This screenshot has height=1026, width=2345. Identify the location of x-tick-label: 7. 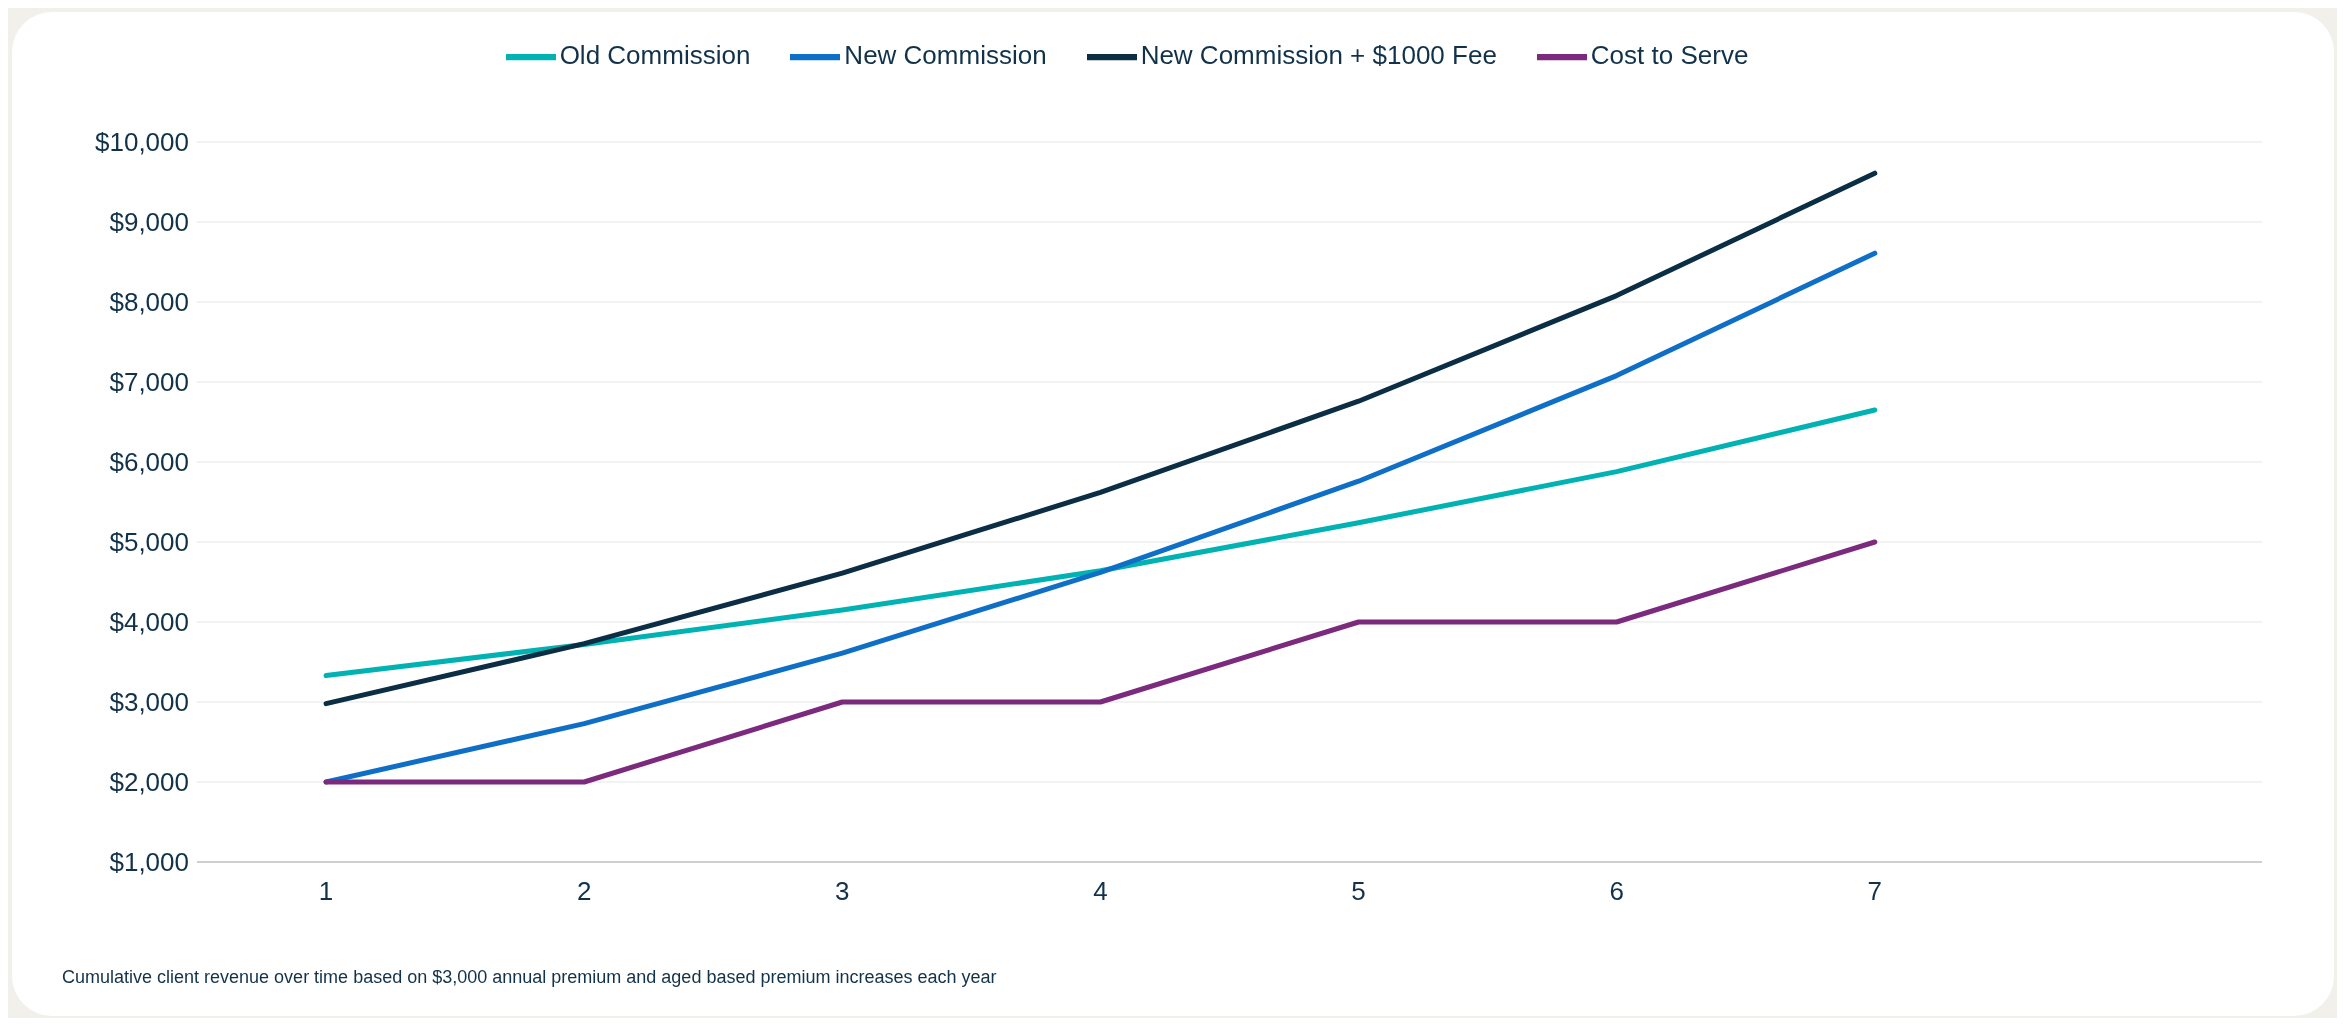
(1875, 891).